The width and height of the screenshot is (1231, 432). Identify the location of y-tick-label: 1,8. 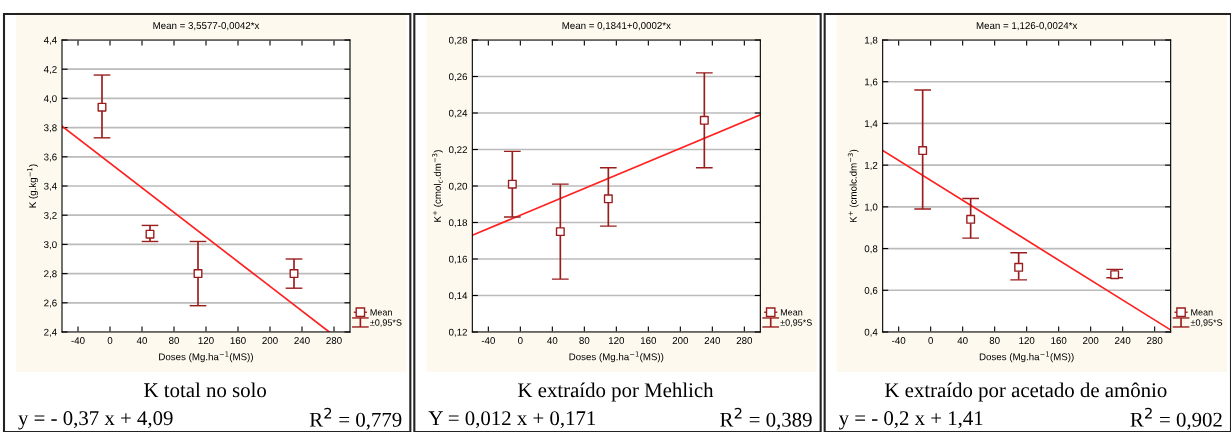
(871, 40).